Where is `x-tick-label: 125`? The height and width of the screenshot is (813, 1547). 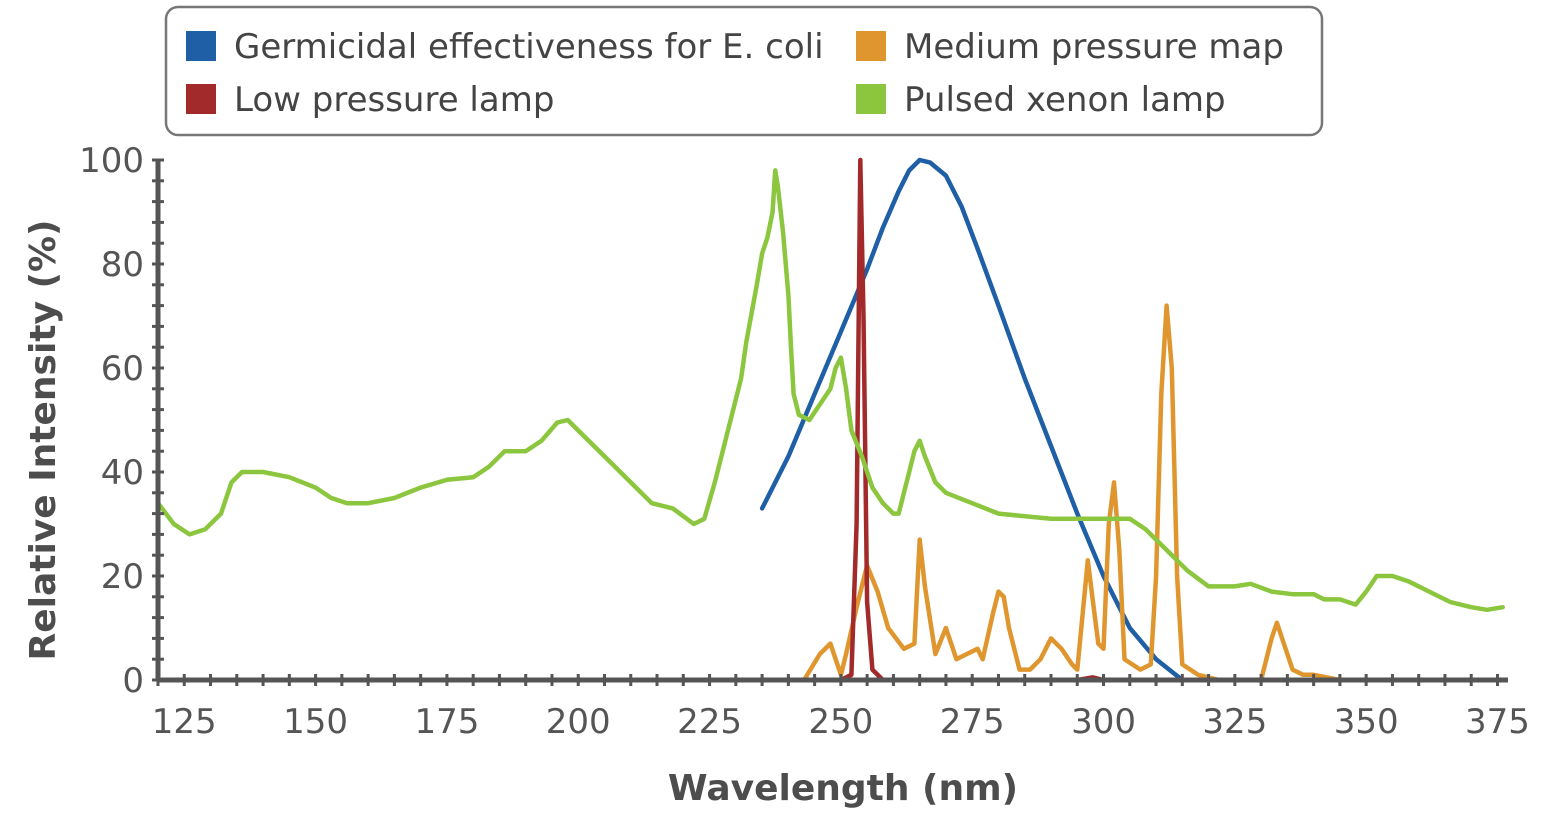 x-tick-label: 125 is located at coordinates (184, 722).